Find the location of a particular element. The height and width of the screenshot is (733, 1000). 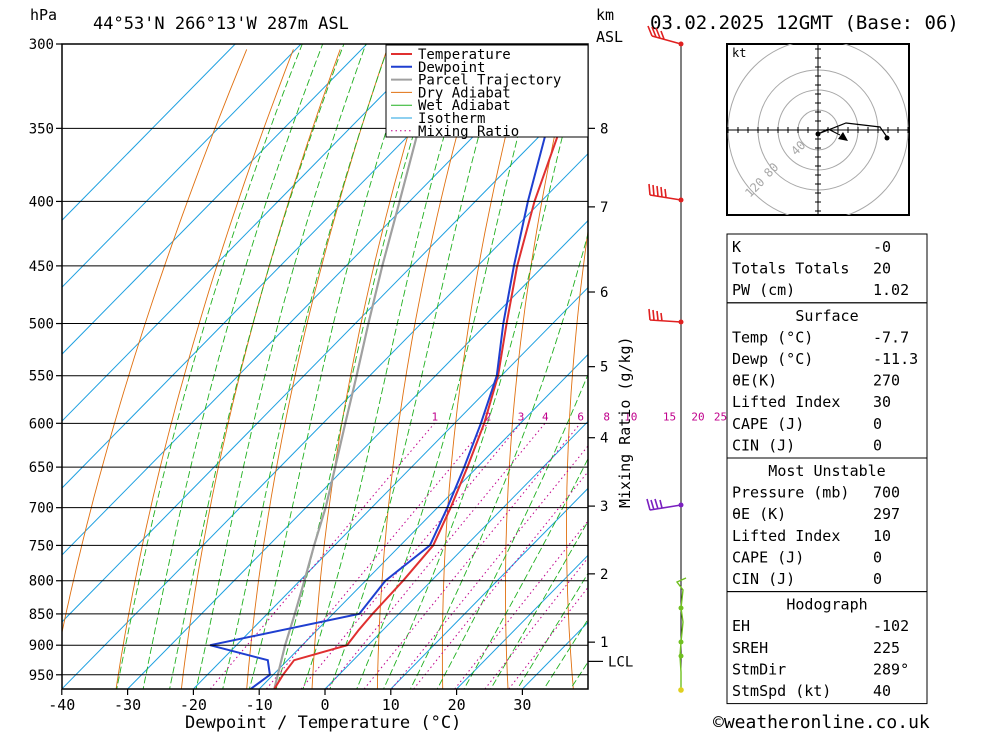

temperature-axis: -40 -30 -20 -10 0 10 20 30 is located at coordinates (289, 701).